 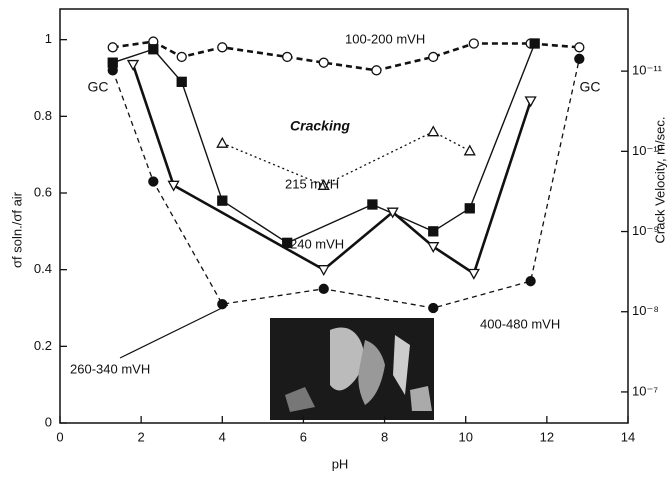 What do you see at coordinates (647, 70) in the screenshot?
I see `y2-tick-label: 10⁻¹¹` at bounding box center [647, 70].